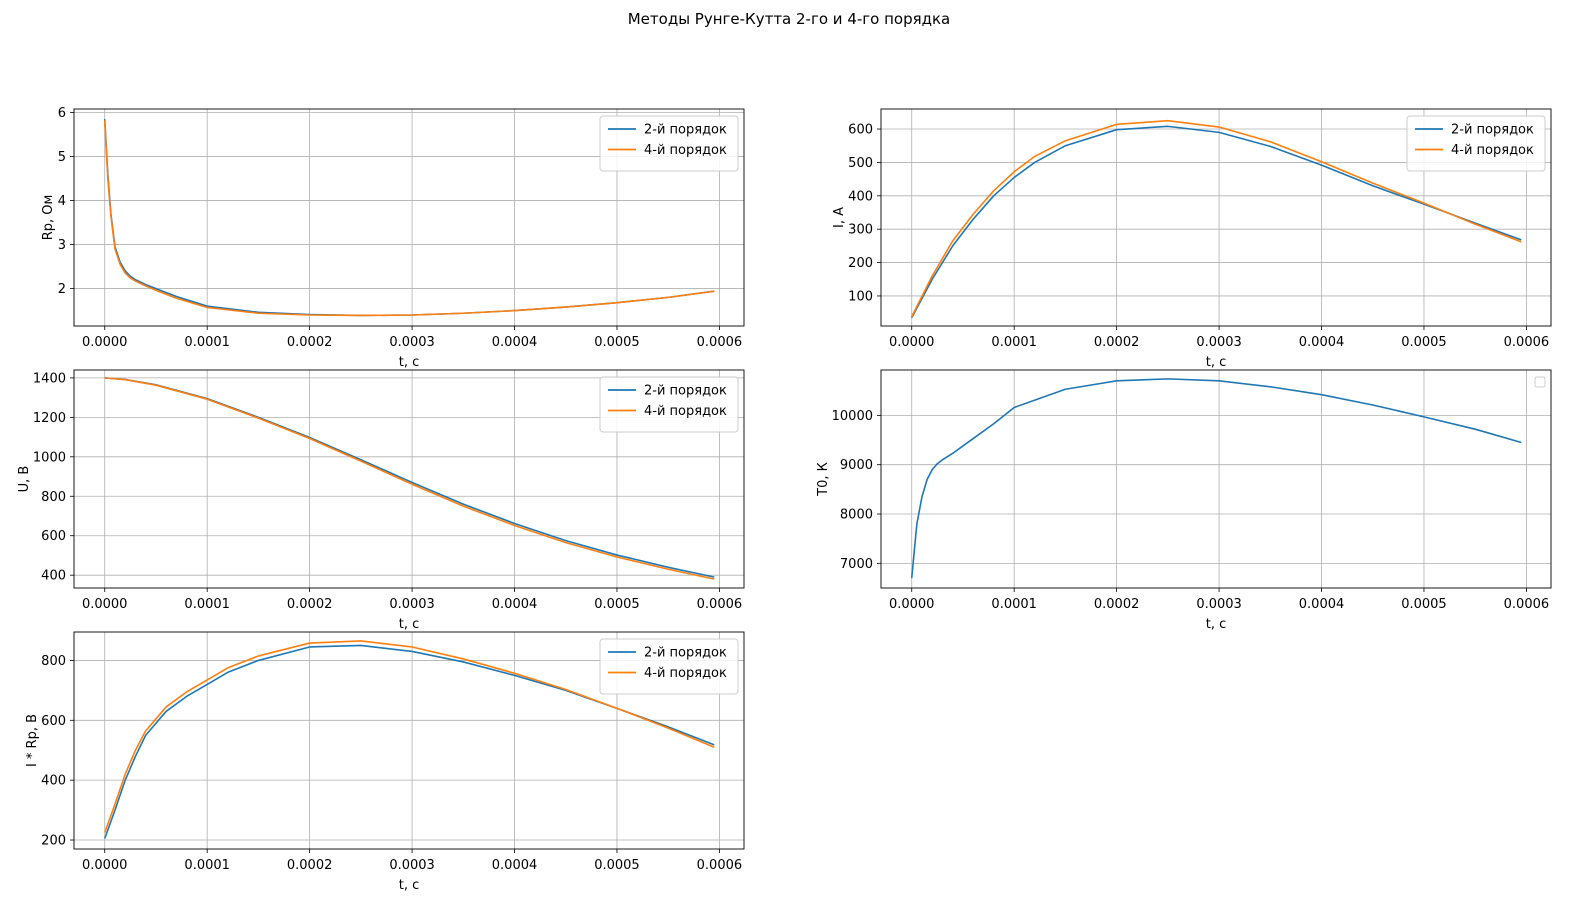 This screenshot has width=1578, height=903. What do you see at coordinates (860, 163) in the screenshot?
I see `y-tick-label: 500` at bounding box center [860, 163].